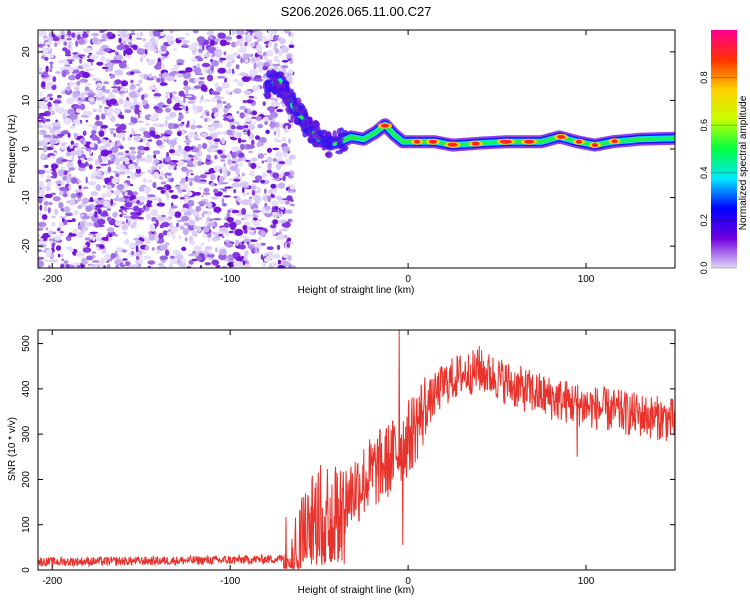 This screenshot has height=600, width=750. I want to click on spectrogram-x-tick-label: 100, so click(586, 279).